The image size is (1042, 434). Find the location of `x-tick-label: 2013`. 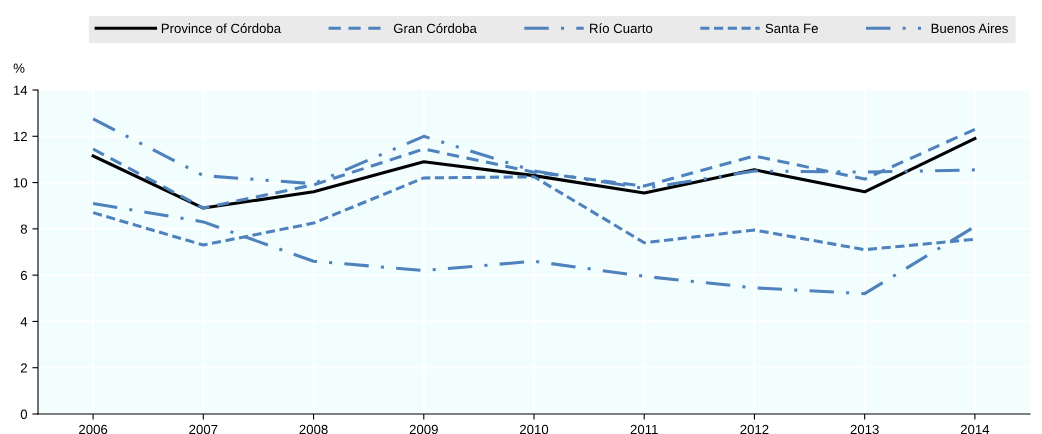

x-tick-label: 2013 is located at coordinates (864, 429).